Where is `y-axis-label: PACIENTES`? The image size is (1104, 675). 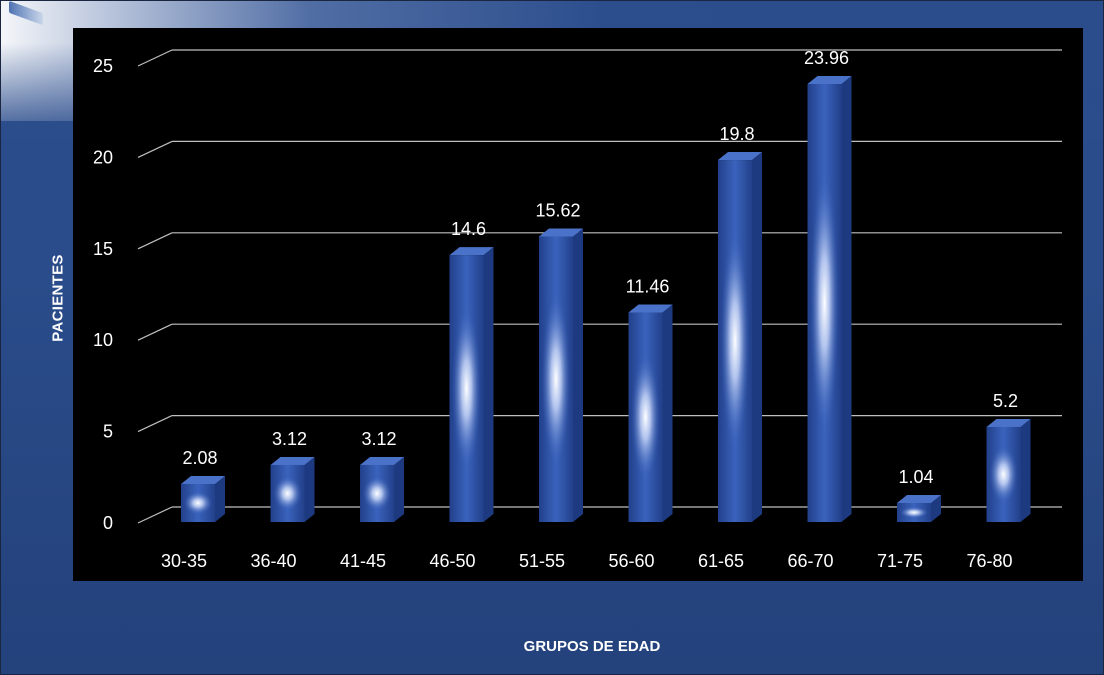 y-axis-label: PACIENTES is located at coordinates (58, 298).